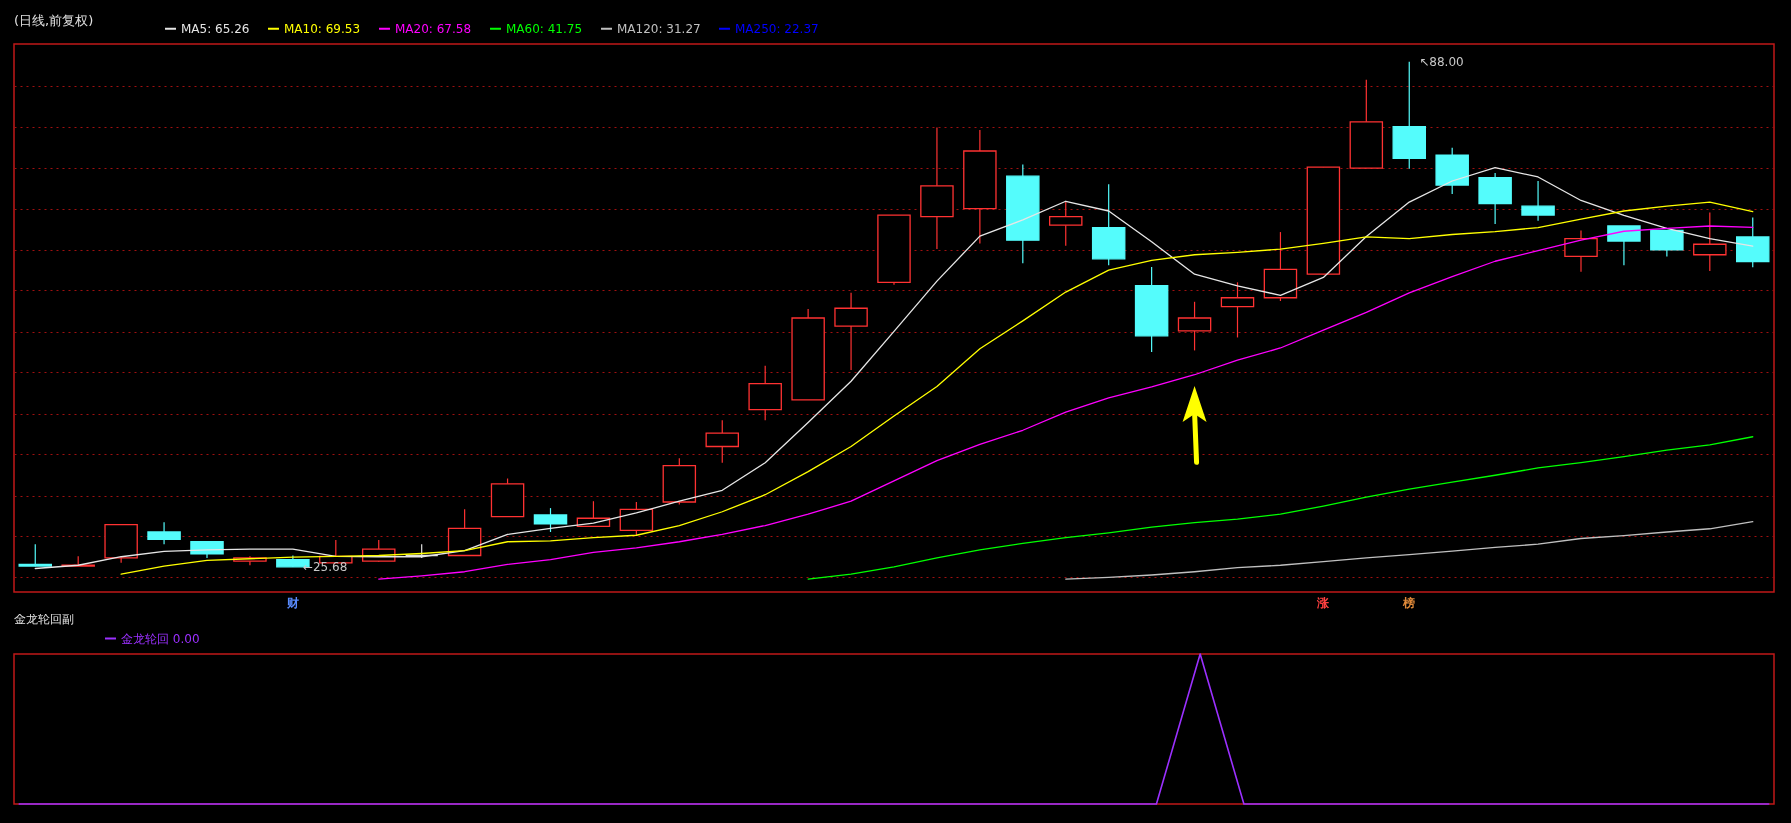  I want to click on chart-title: 金龙轮回副, so click(44, 619).